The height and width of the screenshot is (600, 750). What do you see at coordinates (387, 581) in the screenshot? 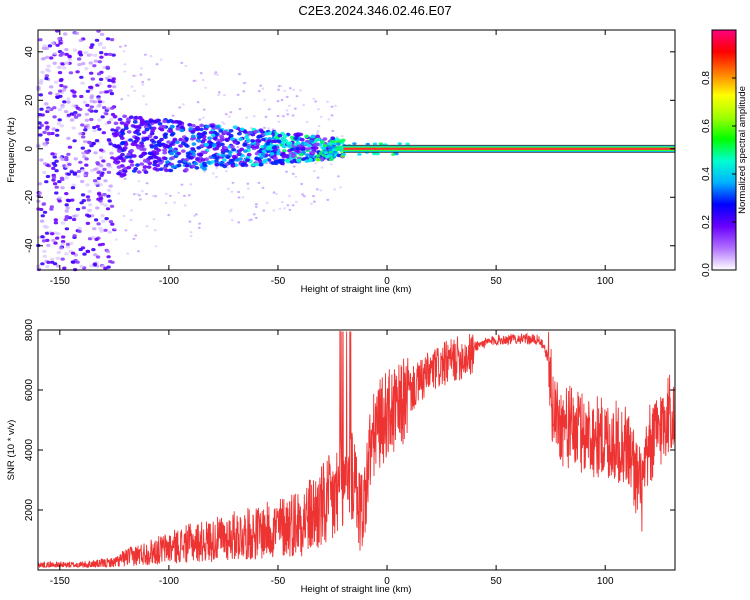
I see `x-tick-label: 0` at bounding box center [387, 581].